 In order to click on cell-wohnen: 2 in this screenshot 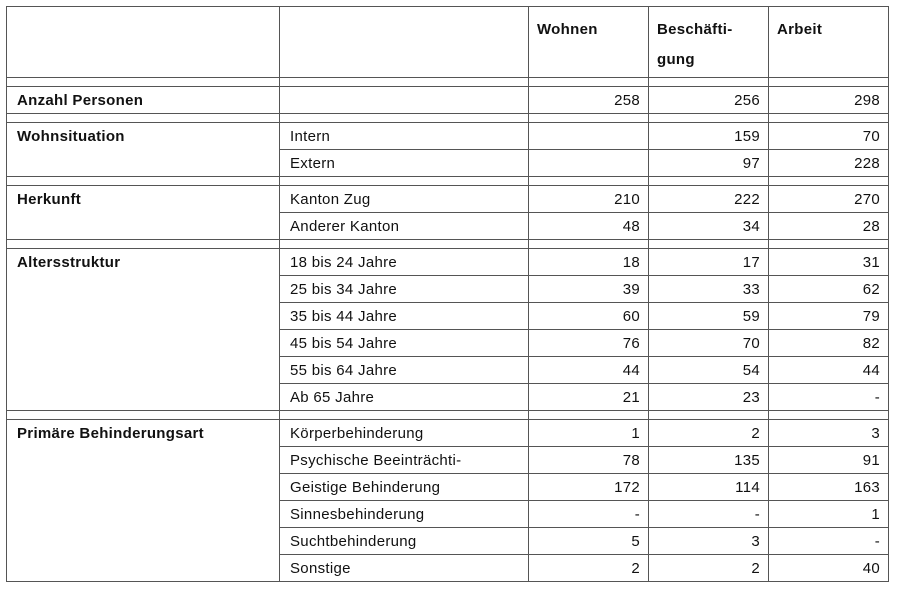, I will do `click(588, 568)`.